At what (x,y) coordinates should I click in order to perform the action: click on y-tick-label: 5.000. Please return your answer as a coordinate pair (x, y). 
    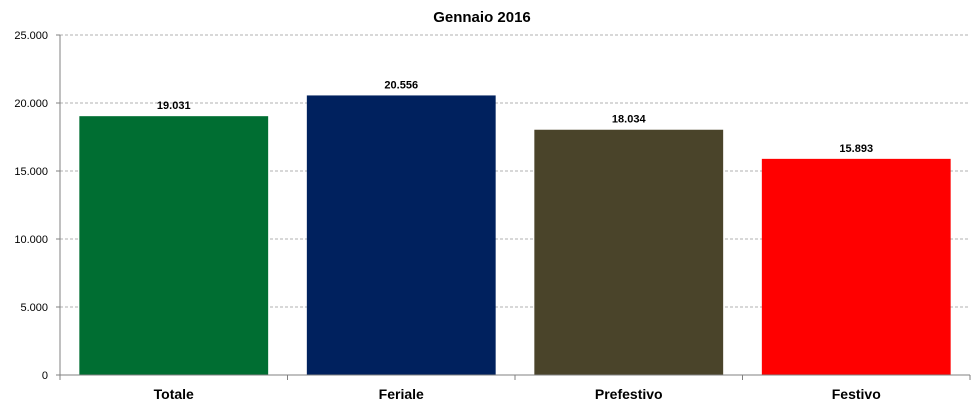
    Looking at the image, I should click on (34, 308).